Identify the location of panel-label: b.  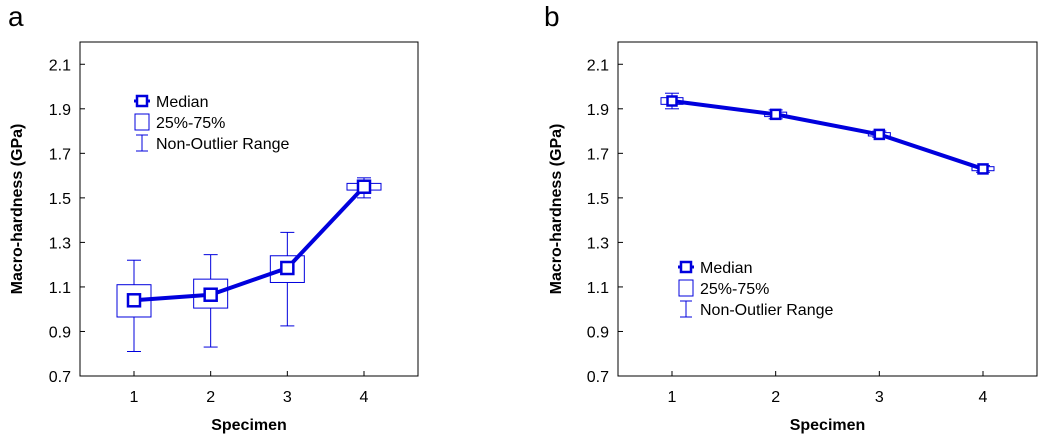
(552, 16).